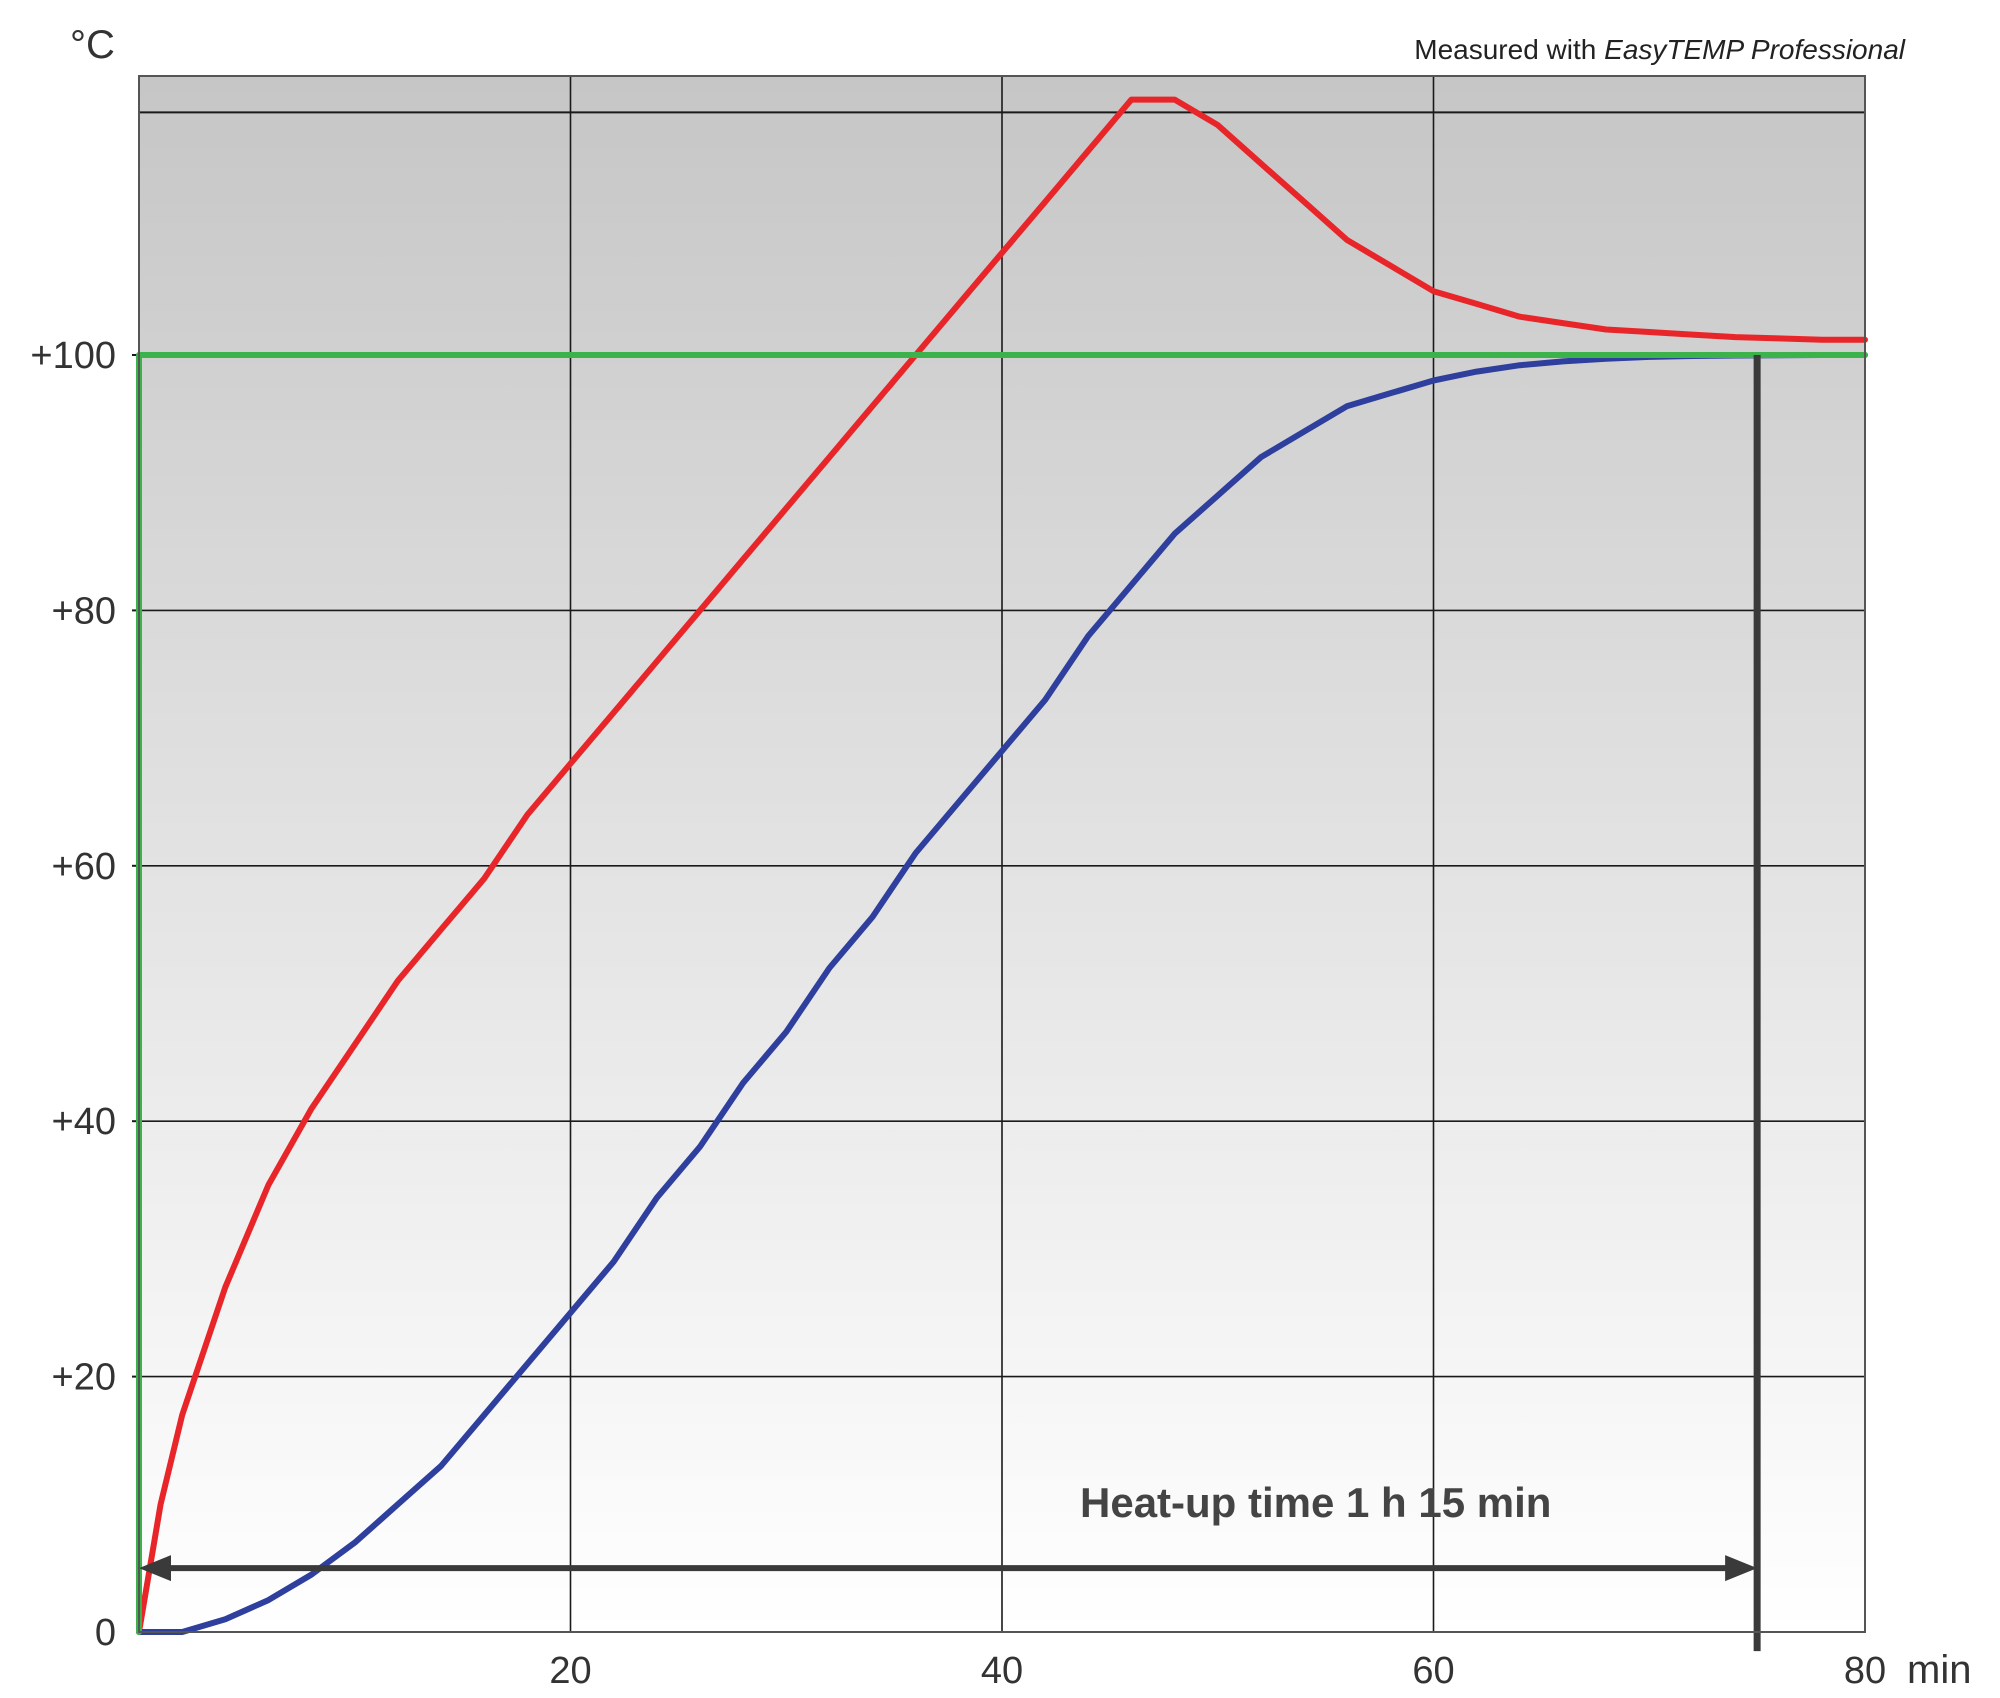  Describe the element at coordinates (1509, 49) in the screenshot. I see `measurement-note-prefix: Measured with` at that location.